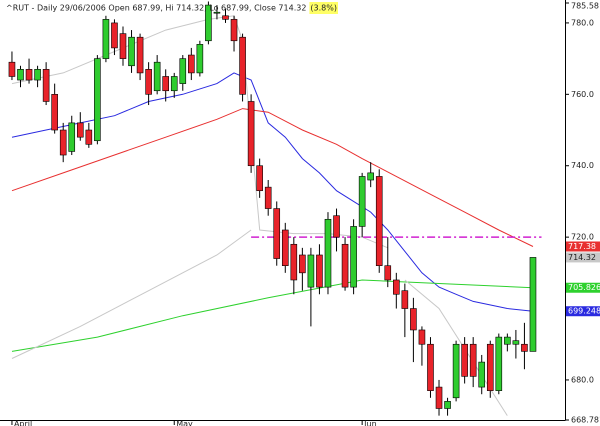  I want to click on value-box-label: 717.38, so click(582, 246).